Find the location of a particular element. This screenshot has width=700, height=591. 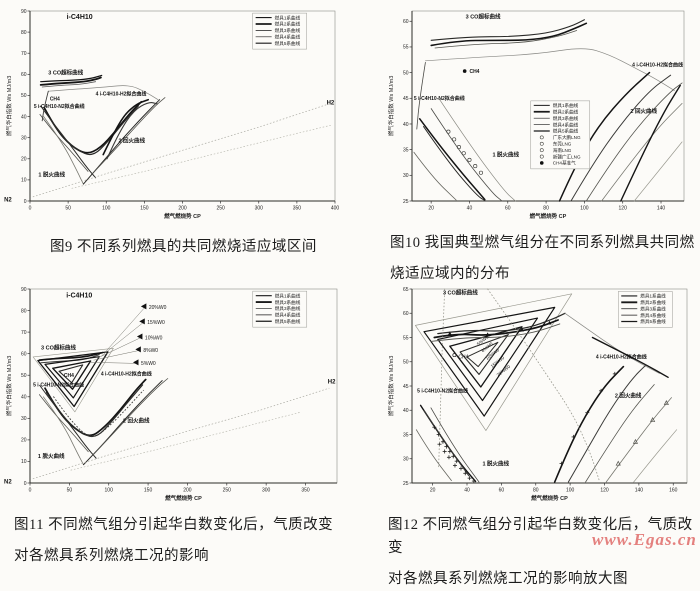

figure-12-caption-line1: 图12 不同燃气组分引起华白数变化后，气质改变 is located at coordinates (540, 536).